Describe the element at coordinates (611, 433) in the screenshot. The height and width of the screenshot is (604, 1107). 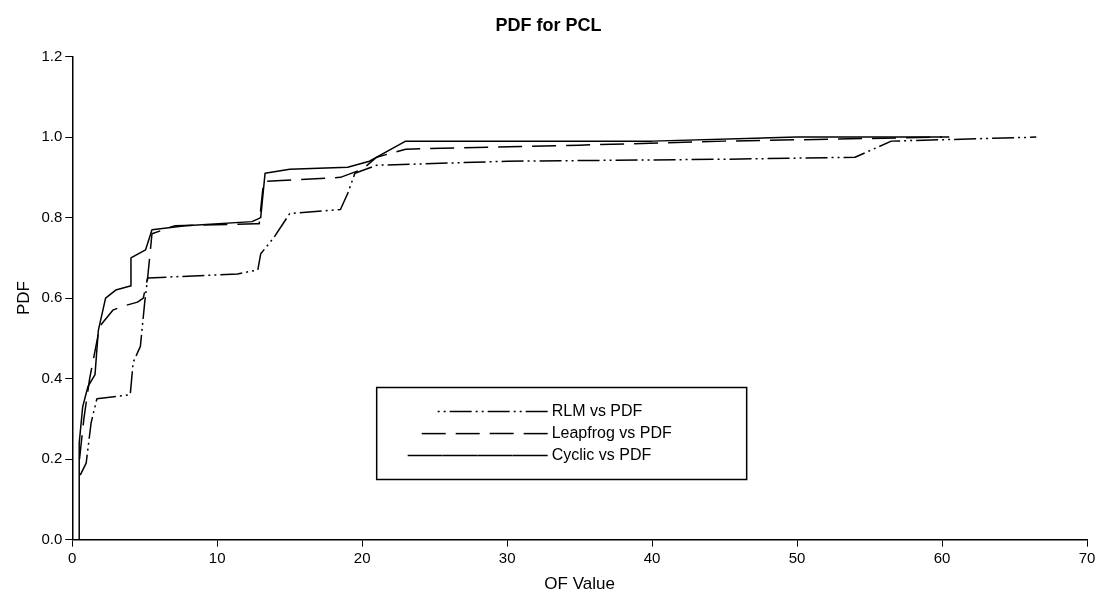
I see `legend-label: Leapfrog vs PDF` at that location.